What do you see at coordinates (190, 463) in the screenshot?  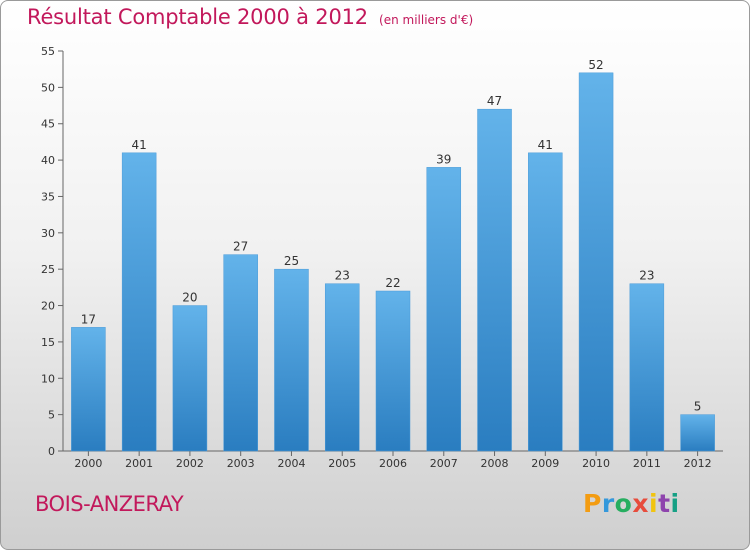 I see `x-tick-label-2002: 2002` at bounding box center [190, 463].